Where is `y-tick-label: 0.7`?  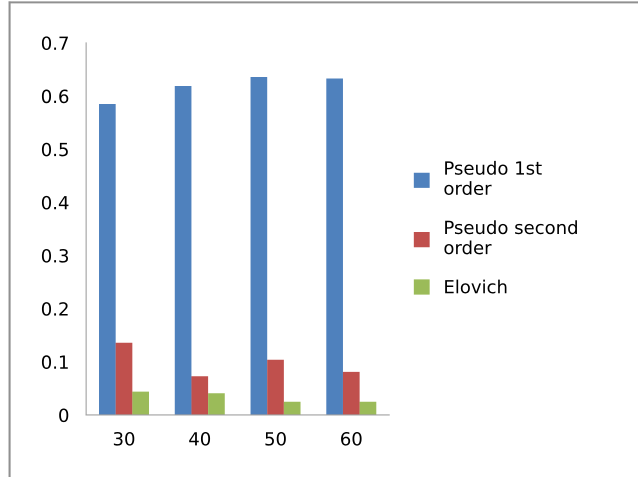 y-tick-label: 0.7 is located at coordinates (55, 43).